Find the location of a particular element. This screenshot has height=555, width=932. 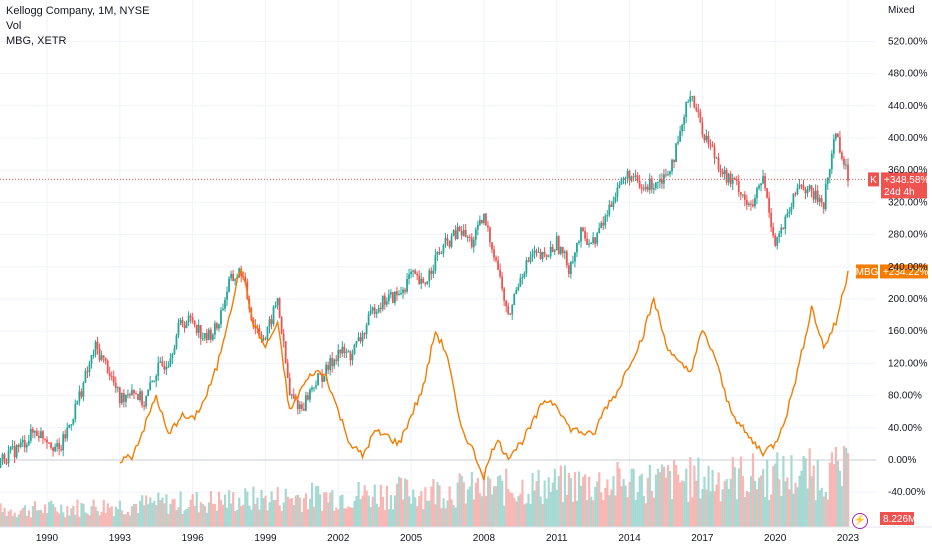

legend-main-series: Kellogg Company, 1M, NYSE is located at coordinates (78, 11).